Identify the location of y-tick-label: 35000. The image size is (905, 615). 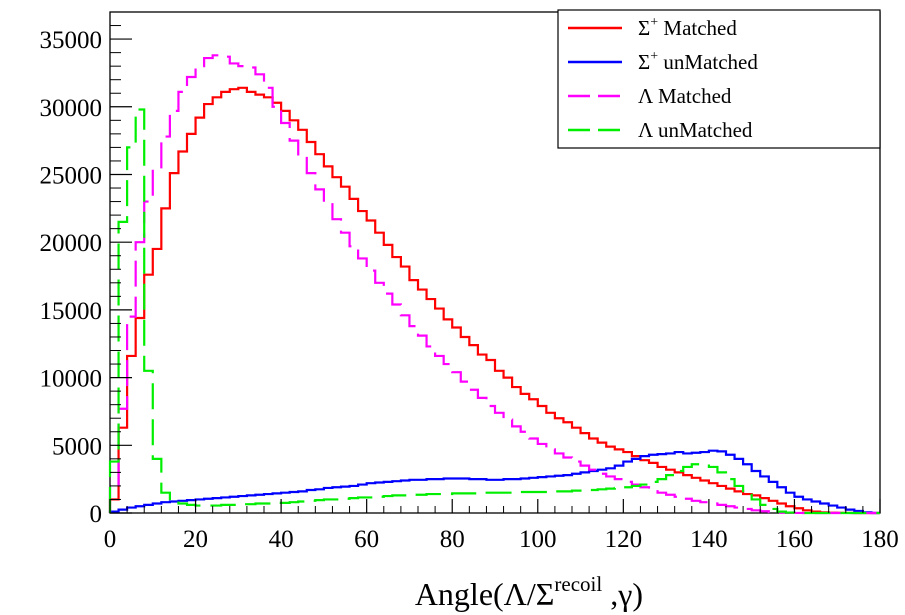
(71, 40).